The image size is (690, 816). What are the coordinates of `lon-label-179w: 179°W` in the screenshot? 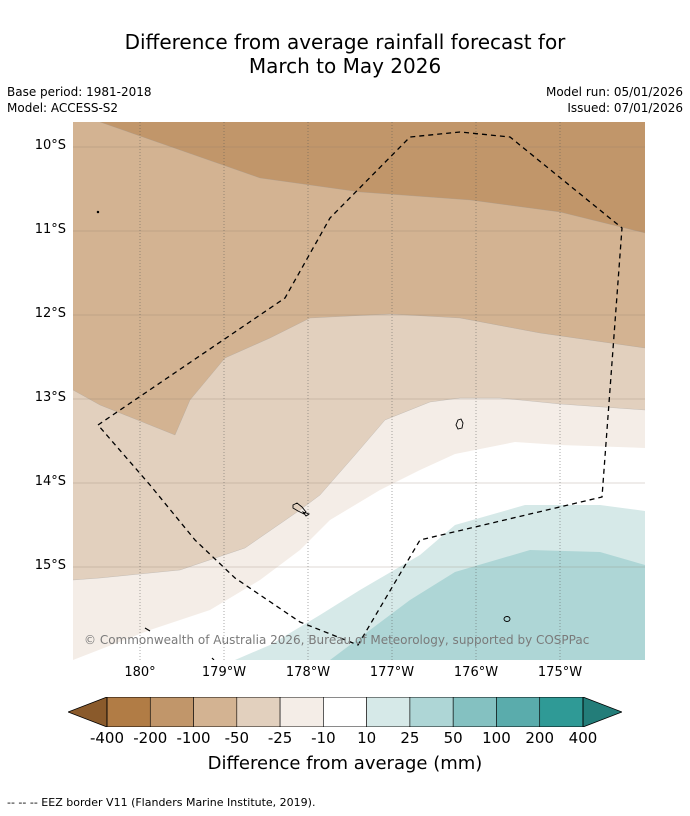 It's located at (224, 672).